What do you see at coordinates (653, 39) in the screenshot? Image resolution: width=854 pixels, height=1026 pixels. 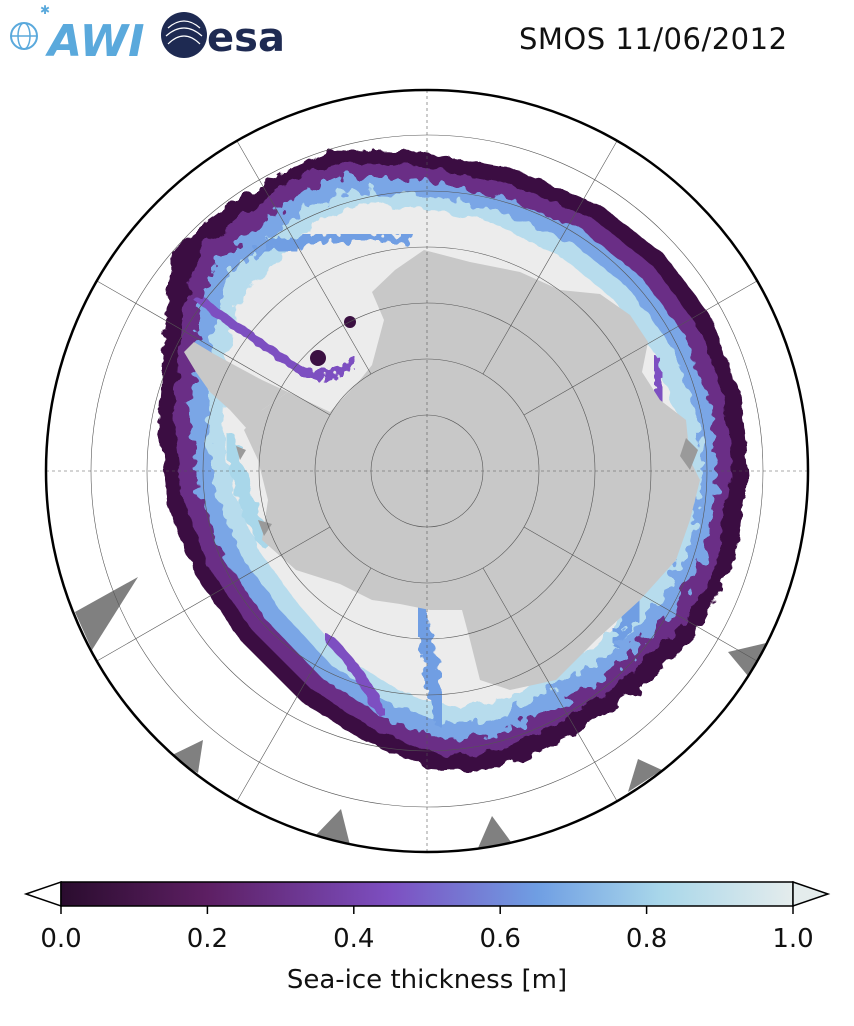 I see `map-title: SMOS 11/06/2012` at bounding box center [653, 39].